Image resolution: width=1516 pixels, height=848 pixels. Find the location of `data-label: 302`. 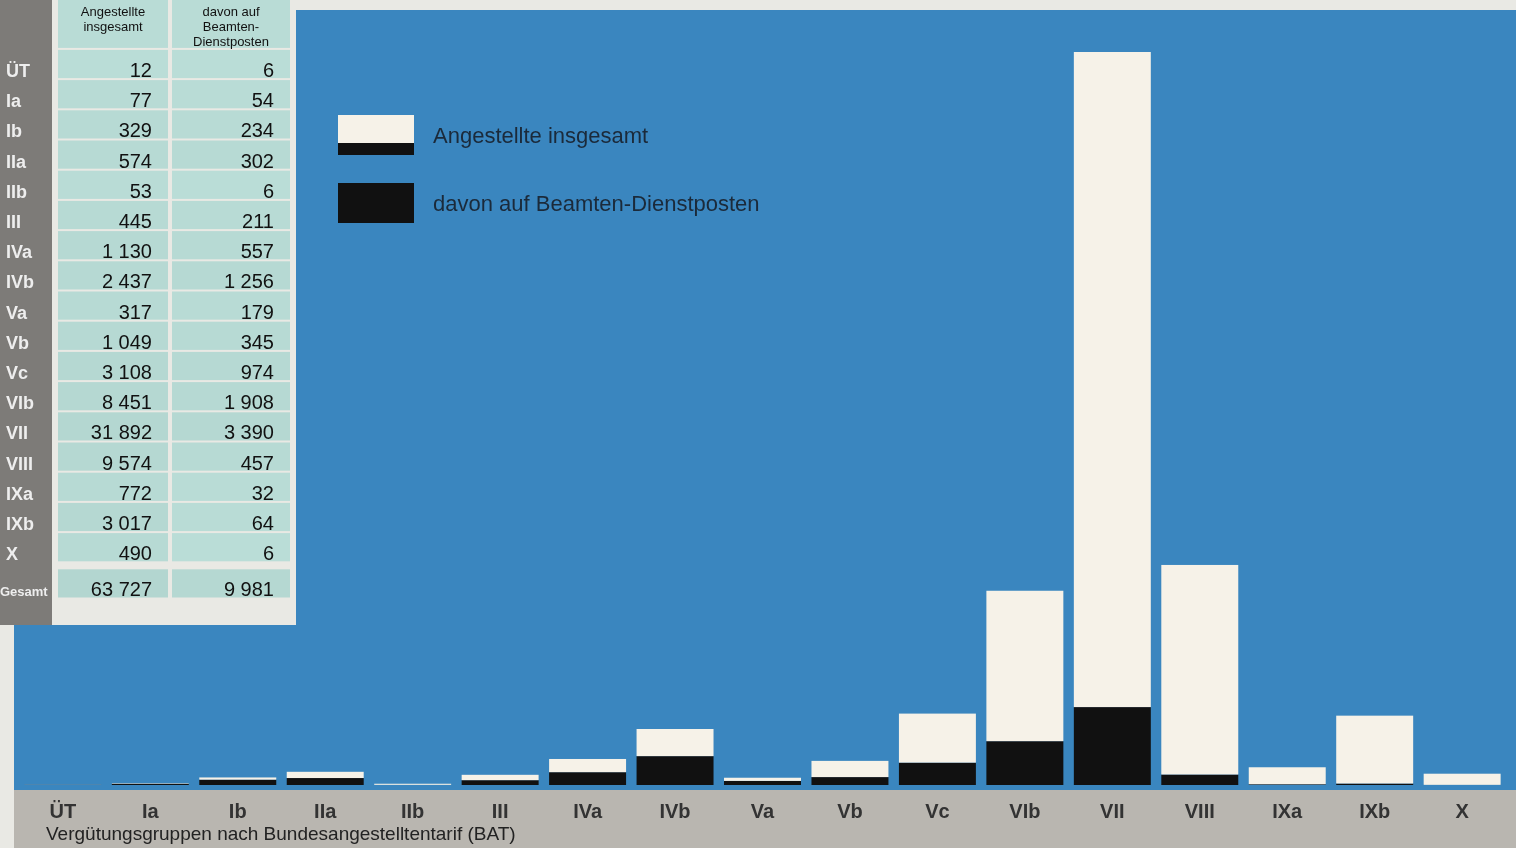

data-label: 302 is located at coordinates (257, 160).